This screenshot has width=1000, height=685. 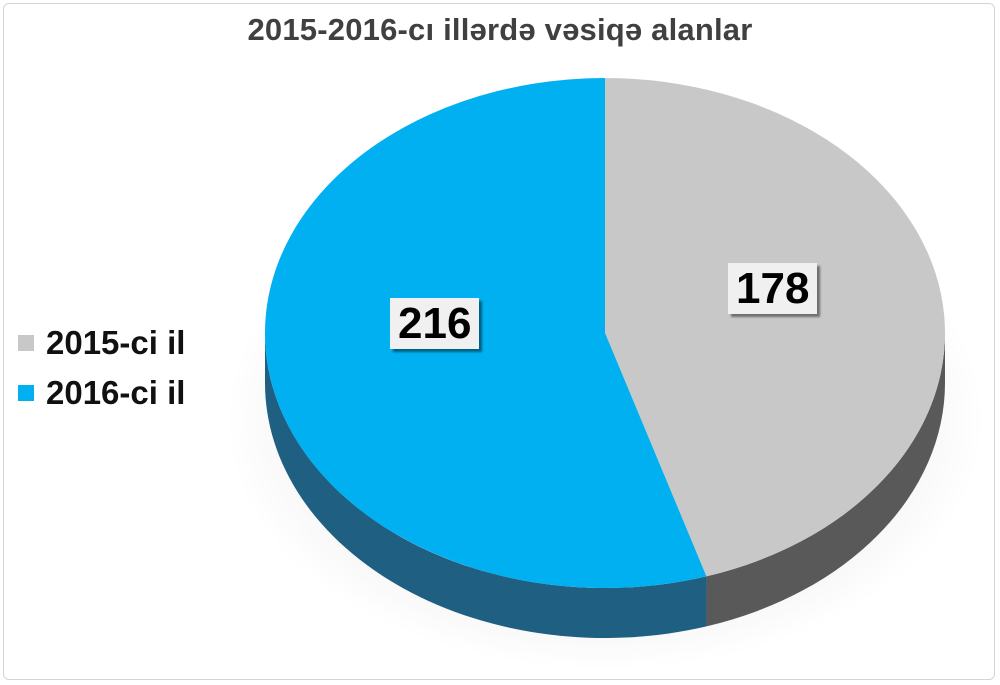 I want to click on chart-title: 2015-2016-cı illərdə vəsiqə alanlar, so click(x=500, y=29).